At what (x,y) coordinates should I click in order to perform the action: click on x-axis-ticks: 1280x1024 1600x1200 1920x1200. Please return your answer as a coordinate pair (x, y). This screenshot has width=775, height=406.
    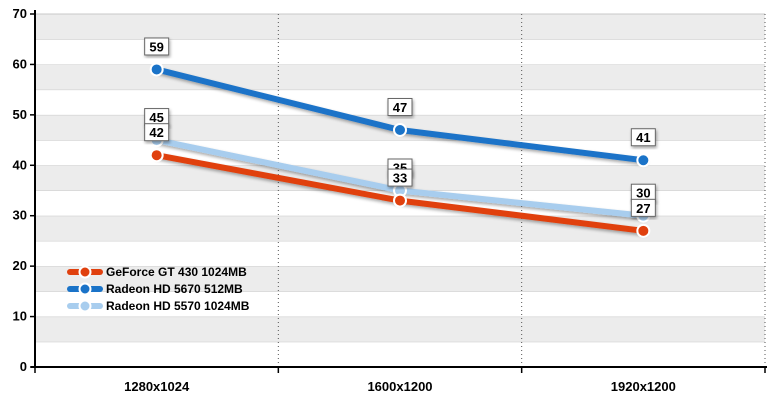
    Looking at the image, I should click on (400, 380).